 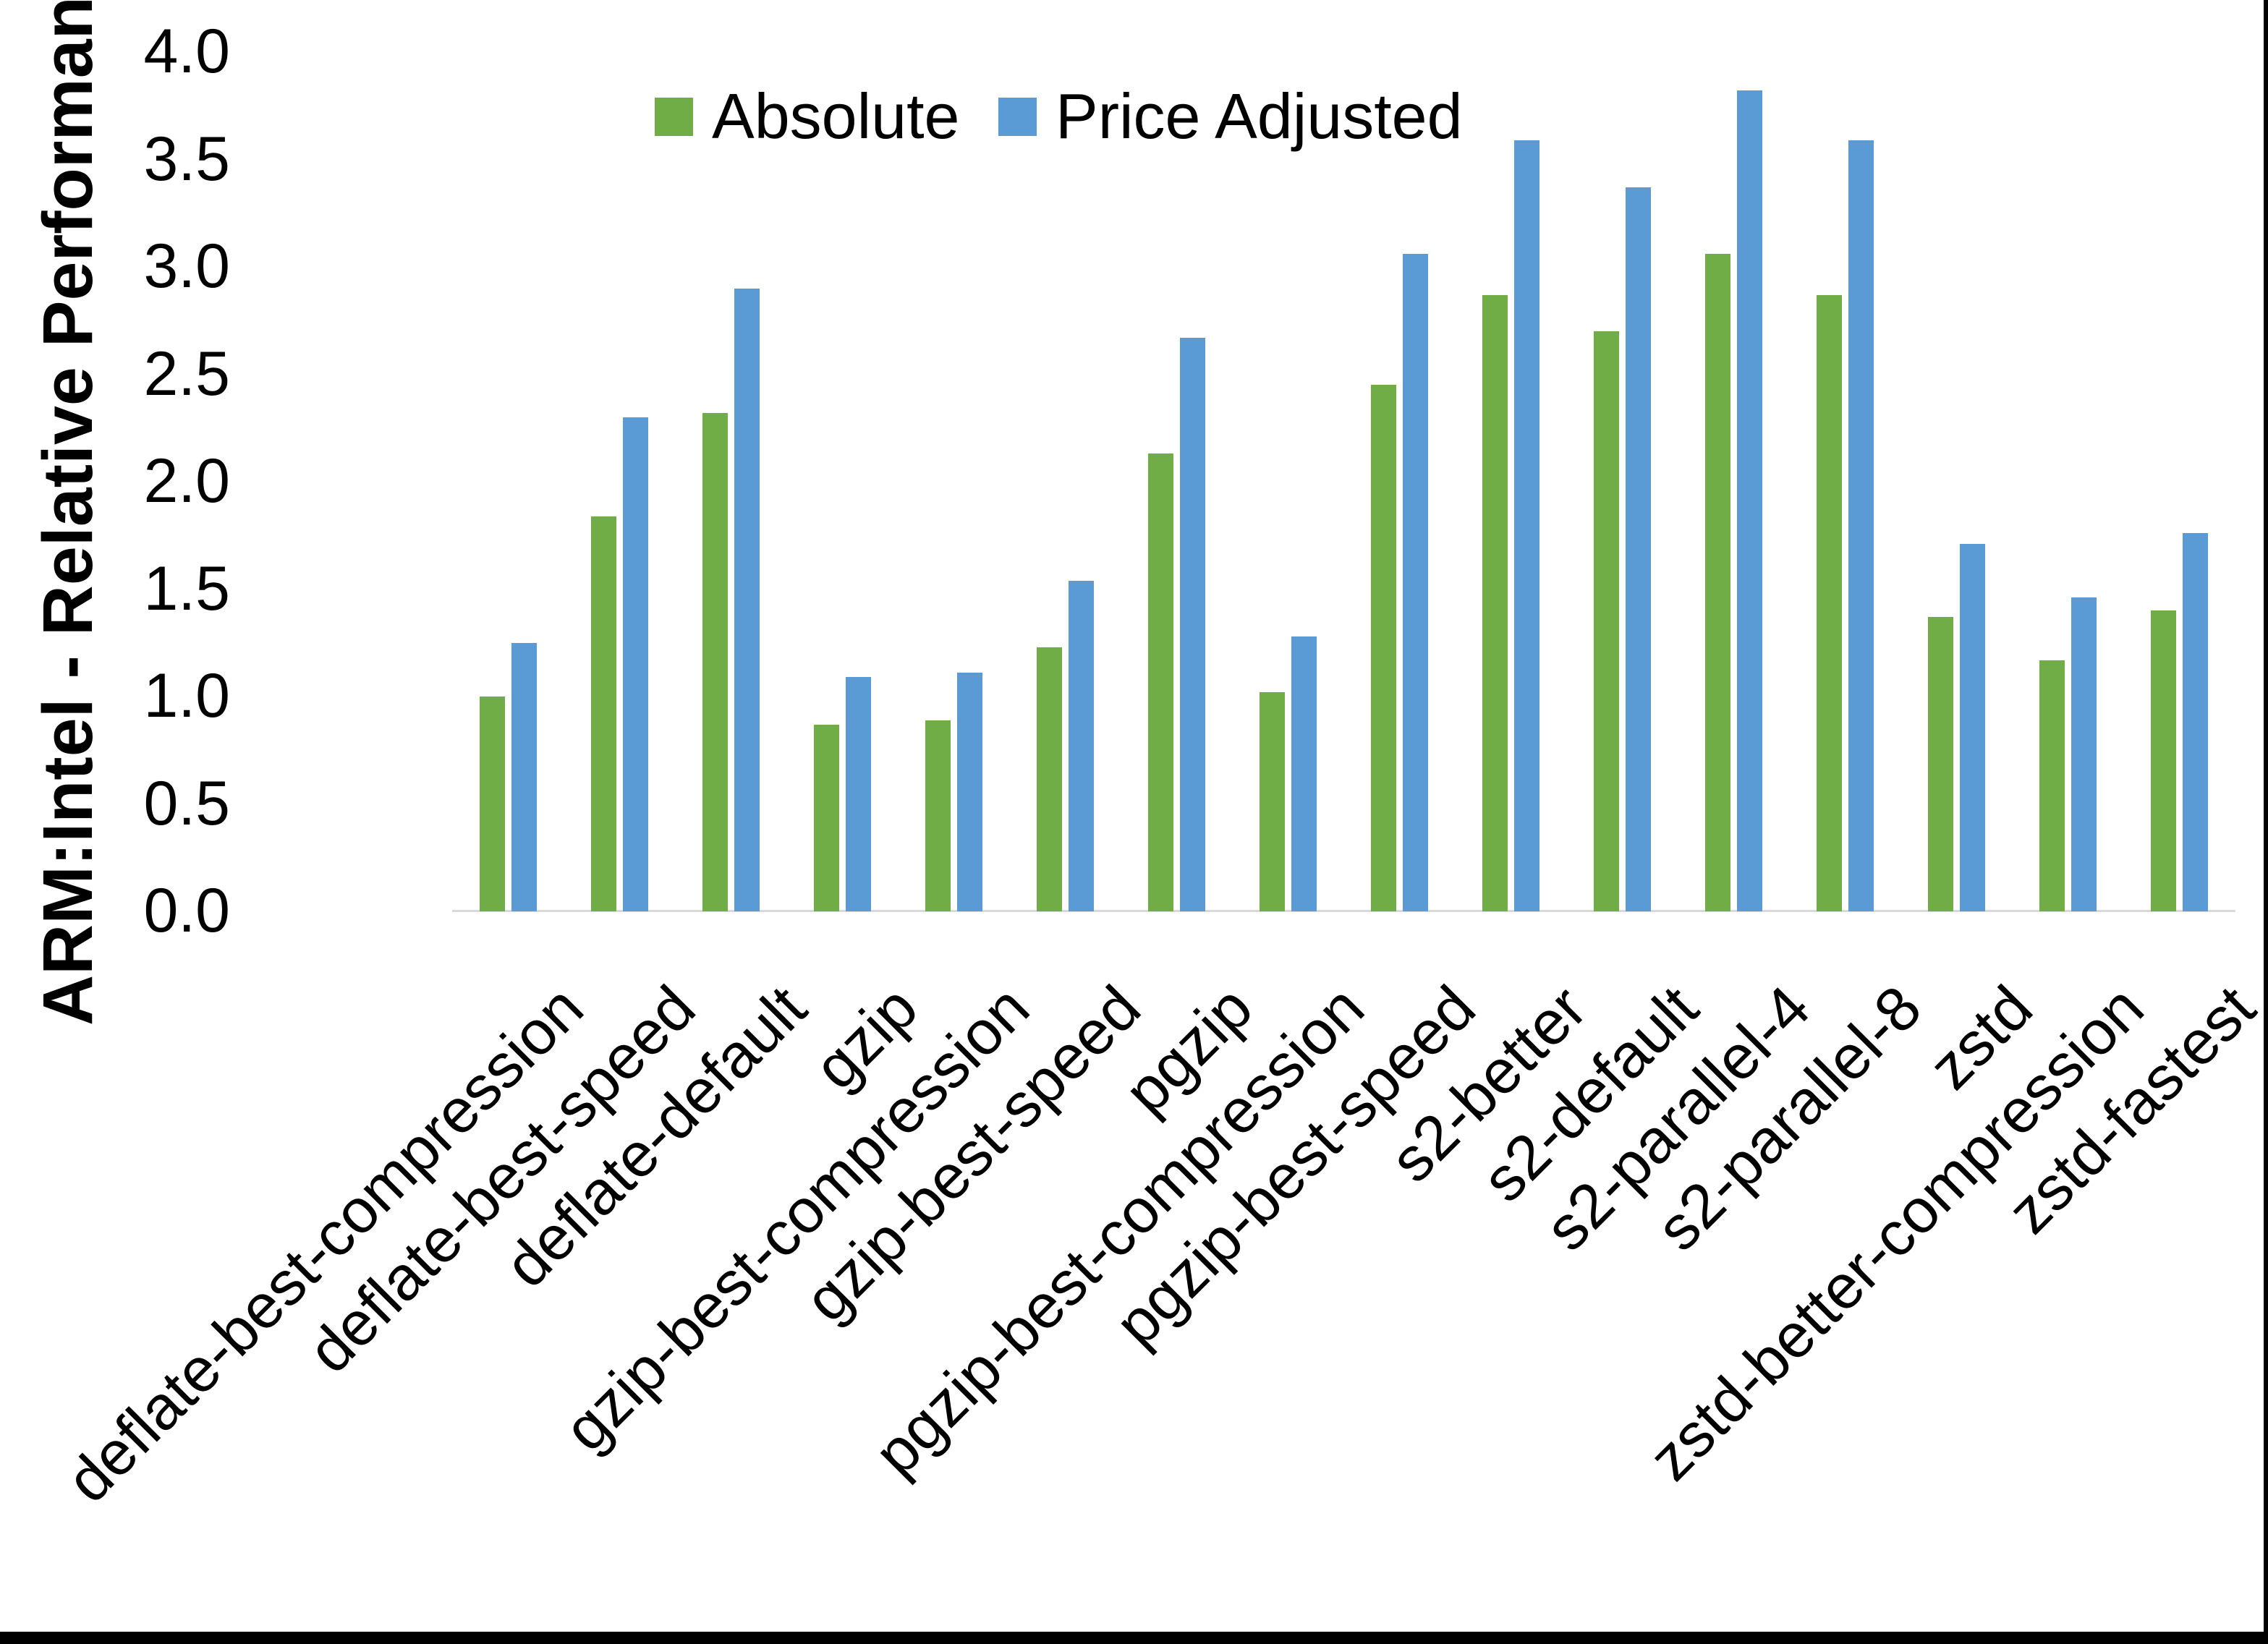 I want to click on y-tick-label-0.0: 0.0, so click(x=187, y=910).